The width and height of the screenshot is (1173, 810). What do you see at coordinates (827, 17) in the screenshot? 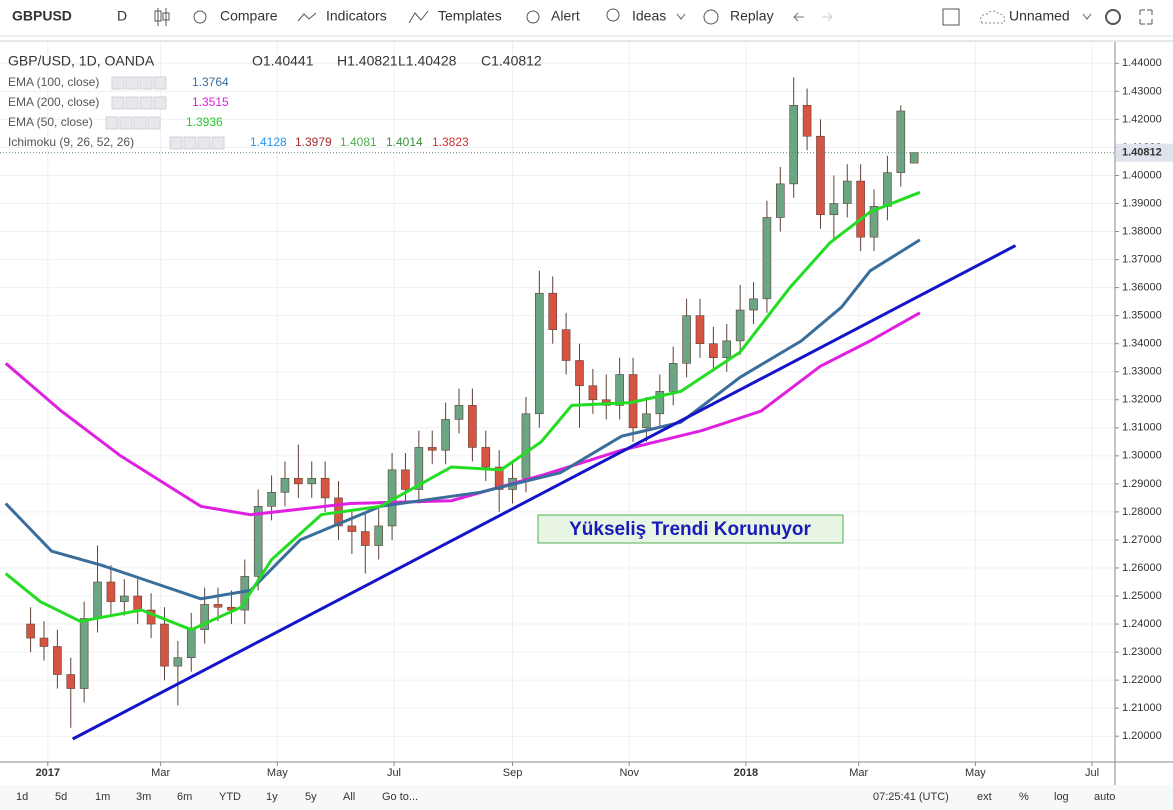
I see `redo-button` at bounding box center [827, 17].